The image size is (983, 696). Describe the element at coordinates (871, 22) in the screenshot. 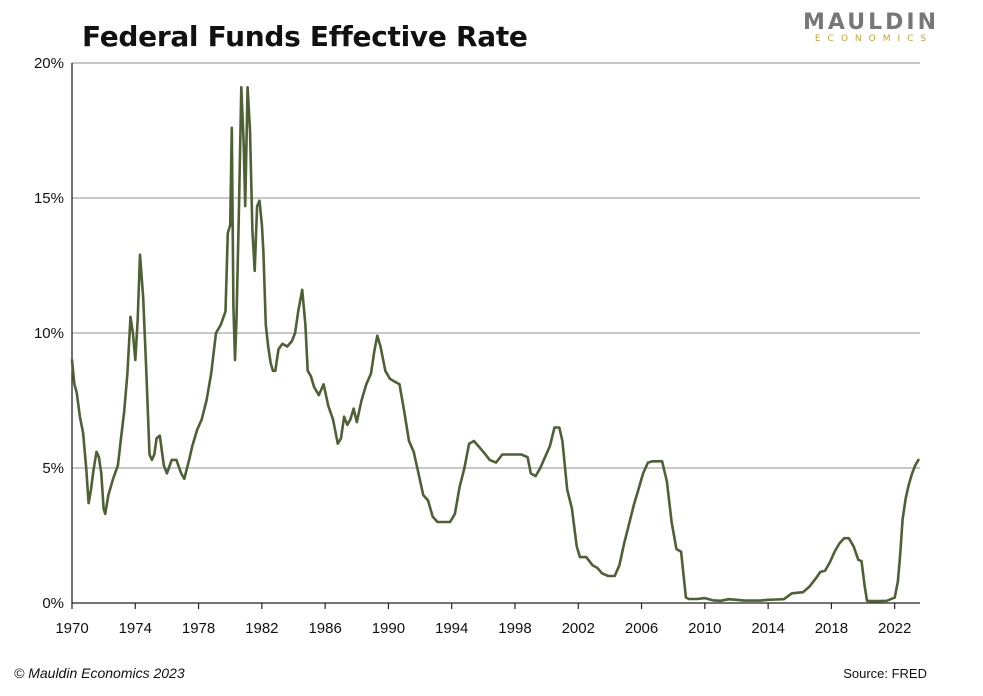

I see `brand-name: MAULDIN` at that location.